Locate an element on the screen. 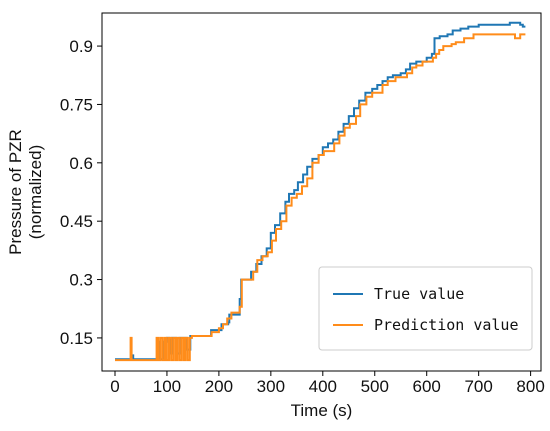 Image resolution: width=550 pixels, height=431 pixels. y-tick-label: 0.9 is located at coordinates (81, 46).